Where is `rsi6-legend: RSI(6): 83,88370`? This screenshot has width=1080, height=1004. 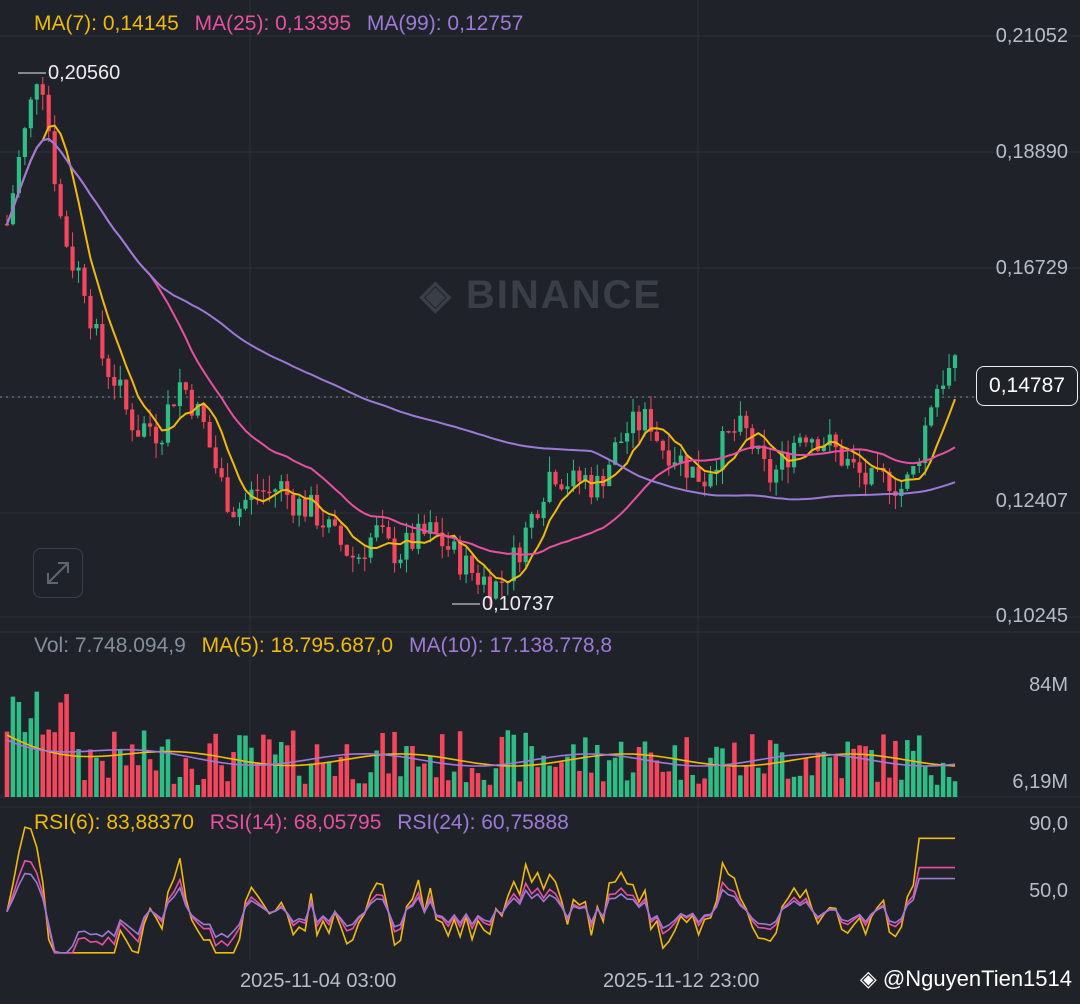
rsi6-legend: RSI(6): 83,88370 is located at coordinates (114, 822).